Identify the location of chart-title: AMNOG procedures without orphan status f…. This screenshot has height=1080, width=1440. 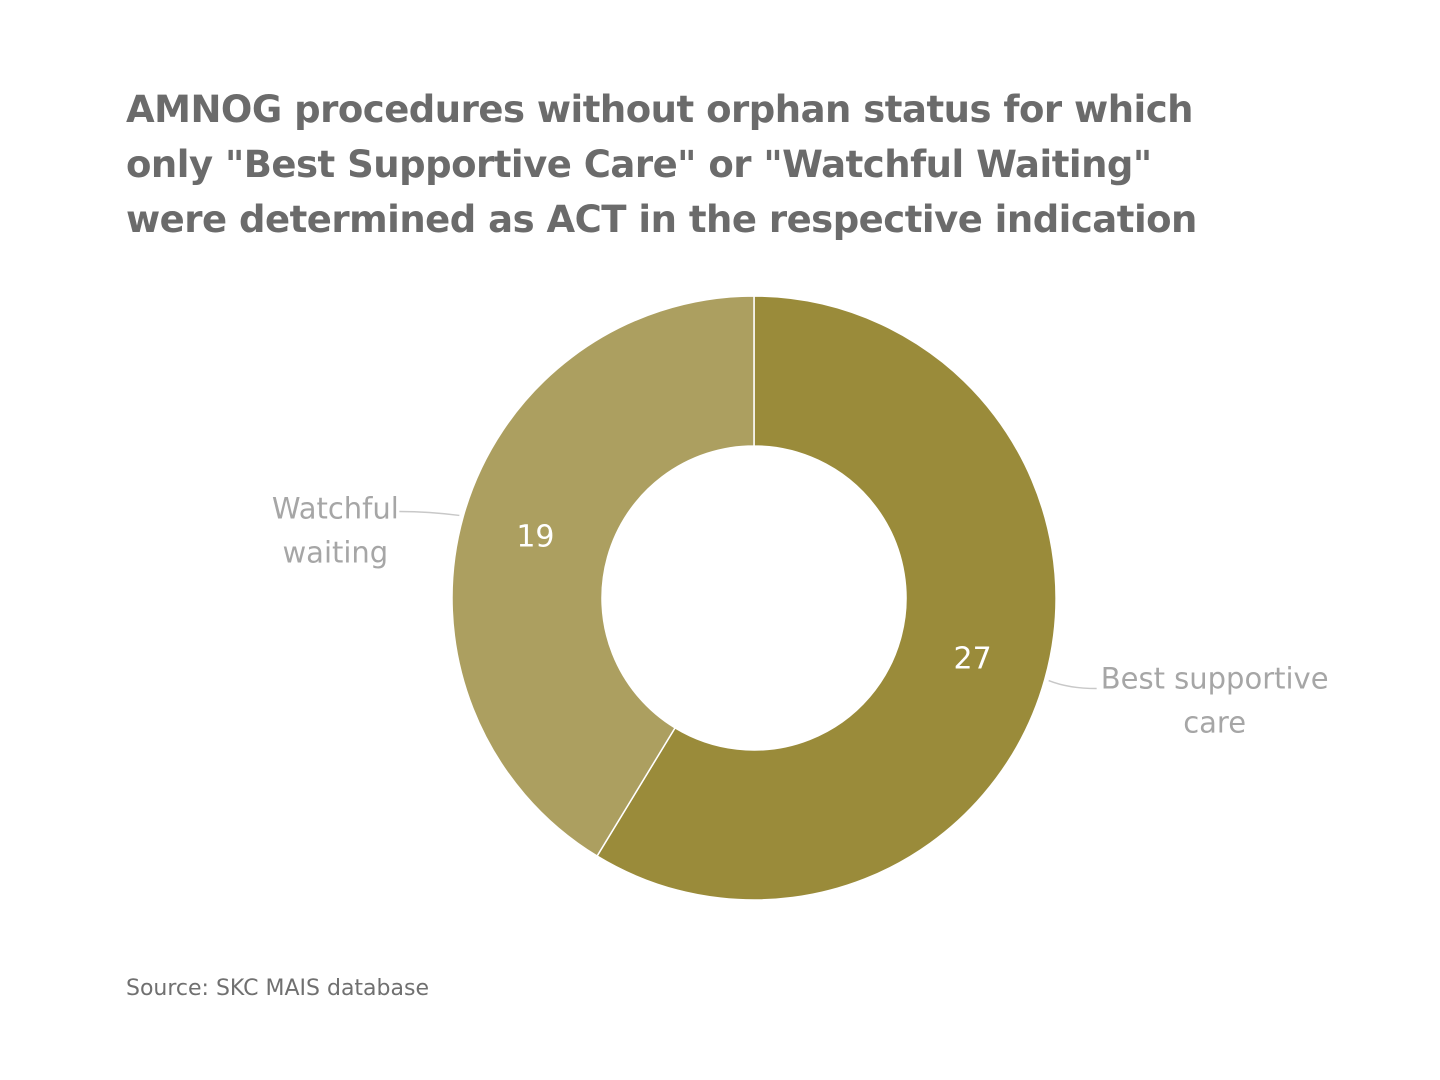
(661, 164).